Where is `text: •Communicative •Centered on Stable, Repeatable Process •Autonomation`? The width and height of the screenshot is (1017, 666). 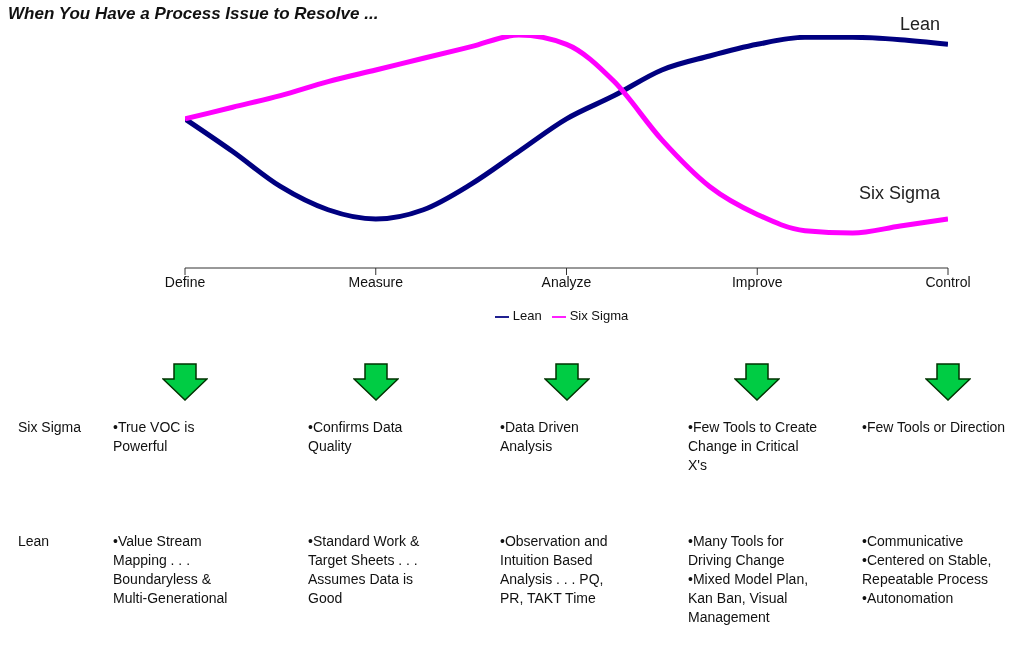 text: •Communicative •Centered on Stable, Repeatable Process •Autonomation is located at coordinates (927, 570).